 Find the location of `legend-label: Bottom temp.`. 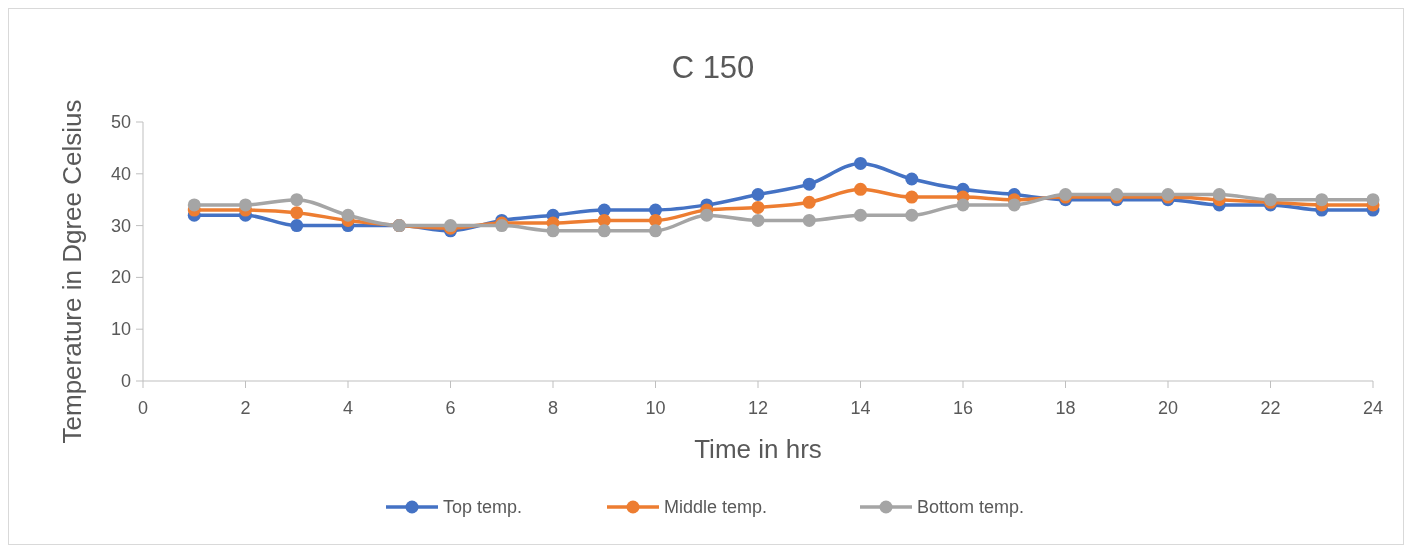

legend-label: Bottom temp. is located at coordinates (971, 507).